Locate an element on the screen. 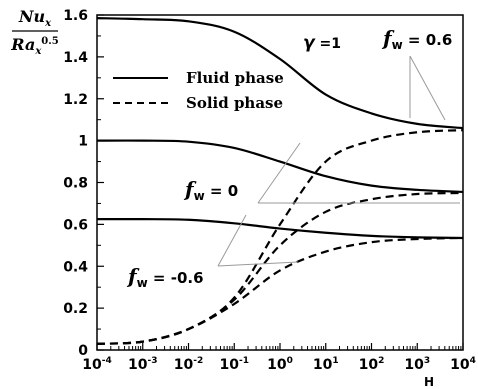  fw-neg-annotation: fw = -0.6 is located at coordinates (165, 277).